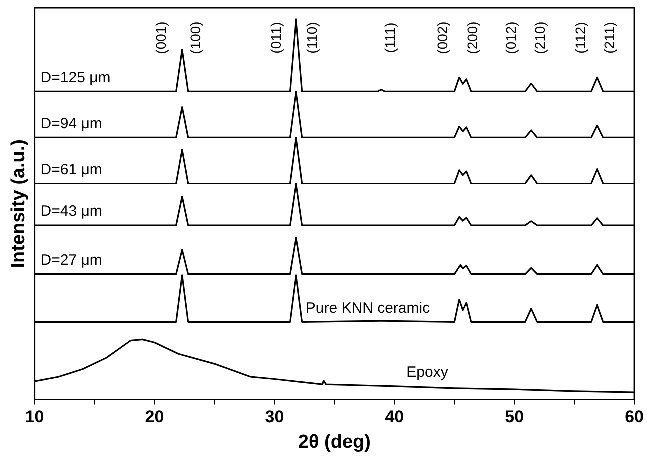 The image size is (647, 458). What do you see at coordinates (274, 417) in the screenshot?
I see `x-tick-label: 30` at bounding box center [274, 417].